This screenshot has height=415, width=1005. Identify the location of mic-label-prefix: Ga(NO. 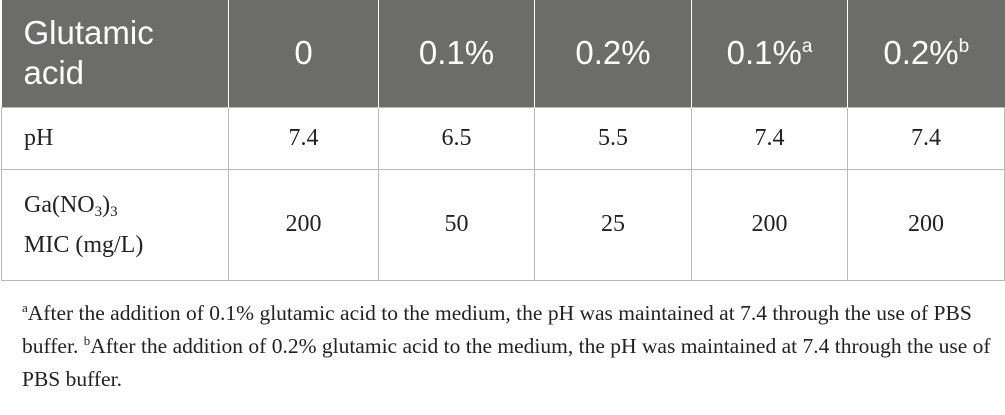
(59, 204).